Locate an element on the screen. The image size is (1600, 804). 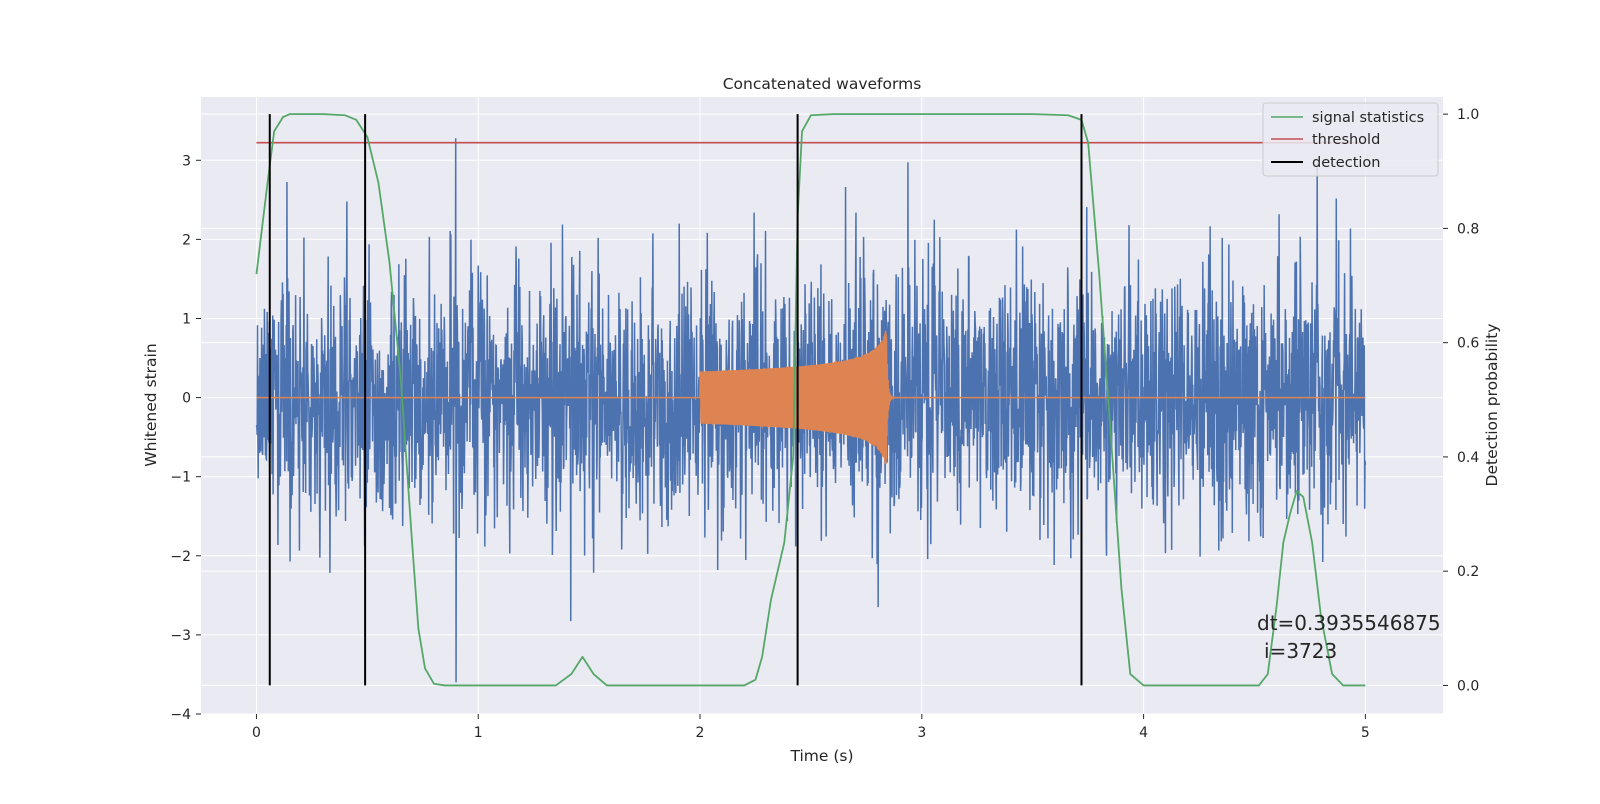
right-y-tick-label: 0.6 is located at coordinates (1468, 344).